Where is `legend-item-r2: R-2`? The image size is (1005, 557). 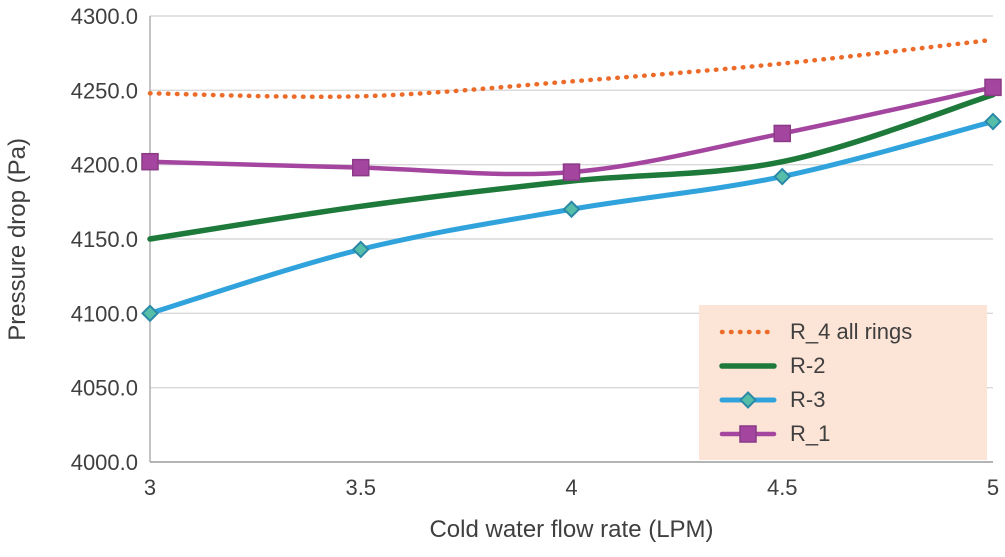
legend-item-r2: R-2 is located at coordinates (846, 365).